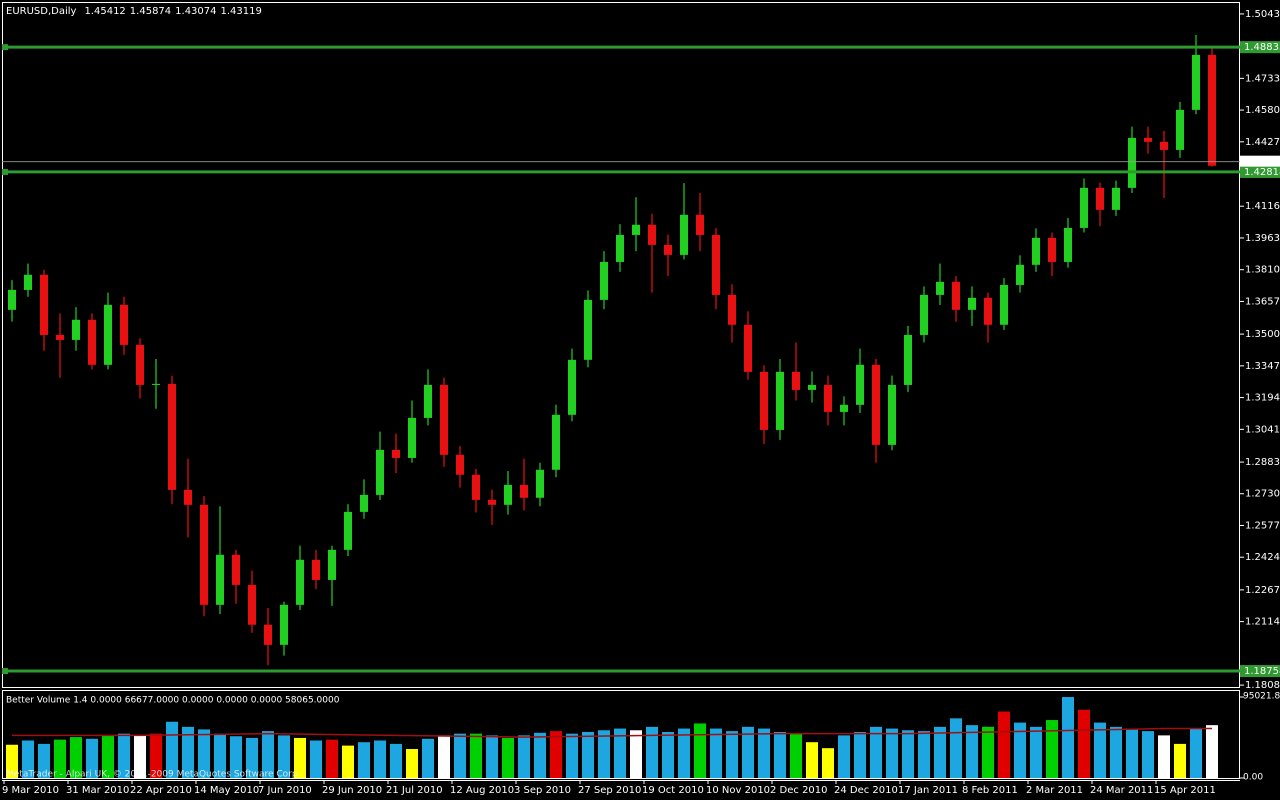 This screenshot has height=800, width=1280. I want to click on x-tick-label: 31 Mar 2010, so click(97, 790).